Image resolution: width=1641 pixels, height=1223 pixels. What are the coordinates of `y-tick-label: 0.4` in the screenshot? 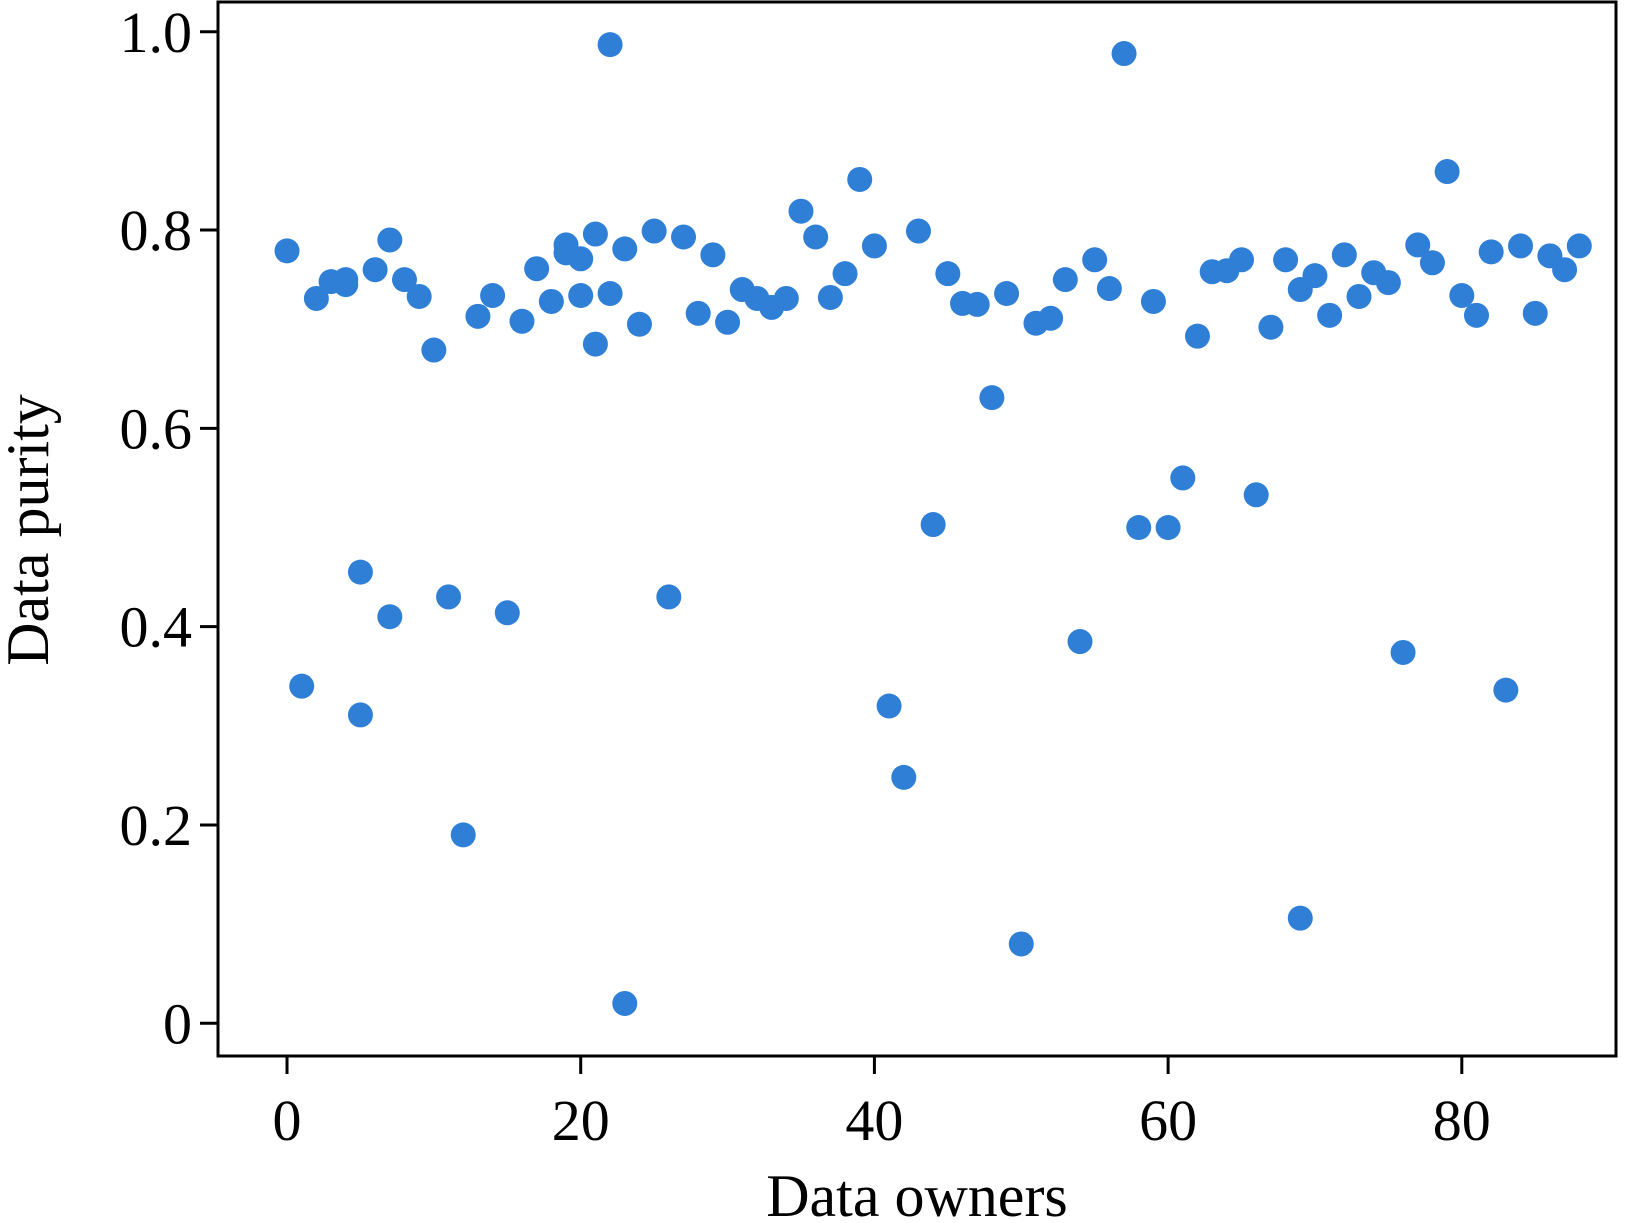 It's located at (156, 627).